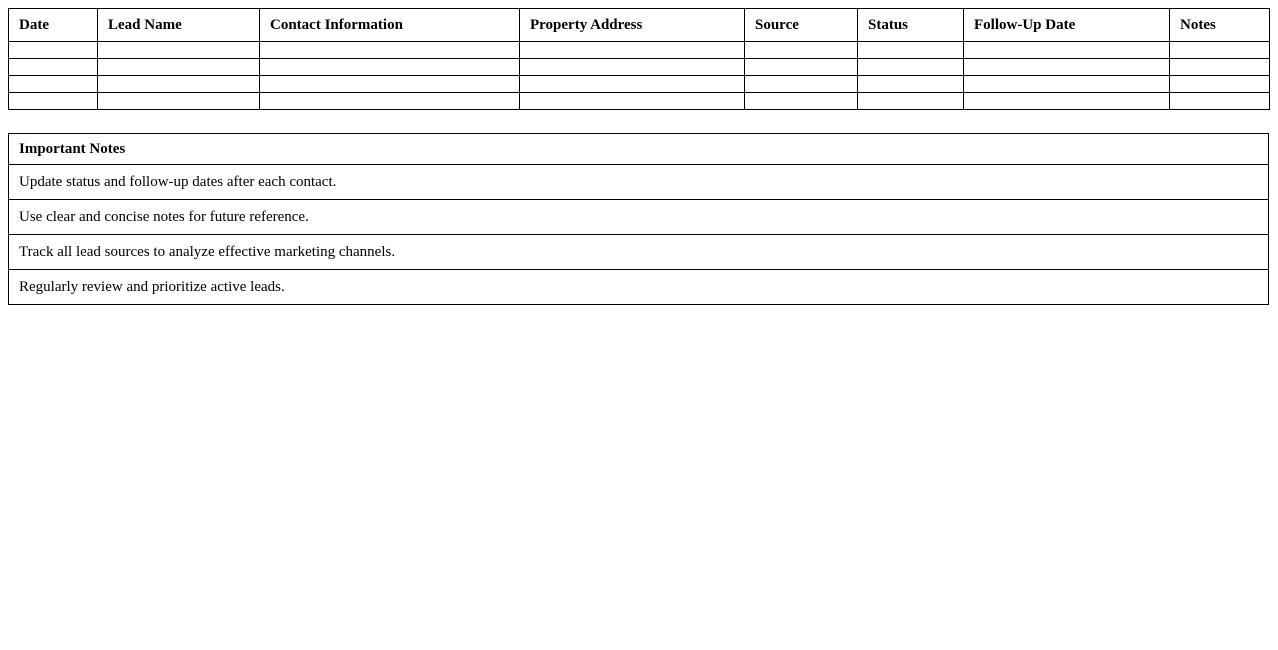  What do you see at coordinates (910, 25) in the screenshot?
I see `column-header-status: Status` at bounding box center [910, 25].